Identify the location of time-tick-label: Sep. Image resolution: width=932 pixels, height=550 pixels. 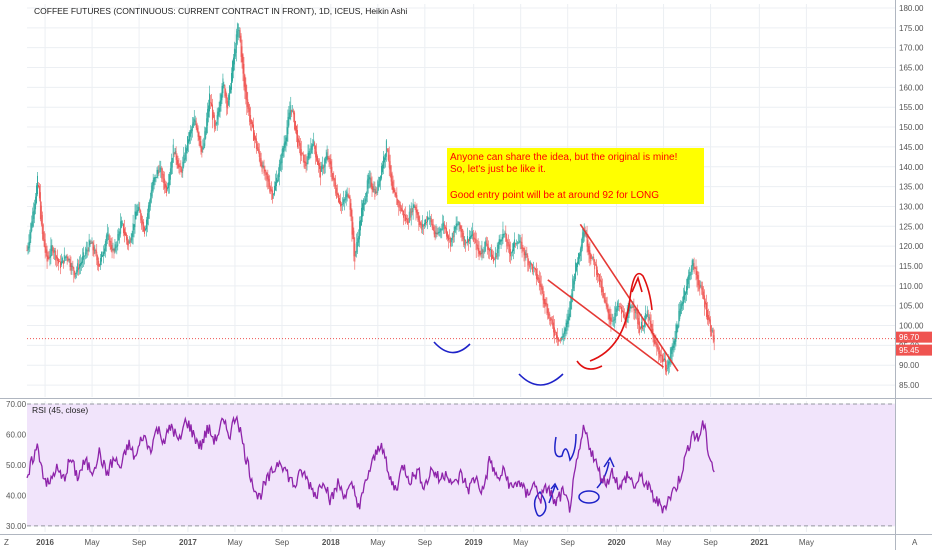
(282, 542).